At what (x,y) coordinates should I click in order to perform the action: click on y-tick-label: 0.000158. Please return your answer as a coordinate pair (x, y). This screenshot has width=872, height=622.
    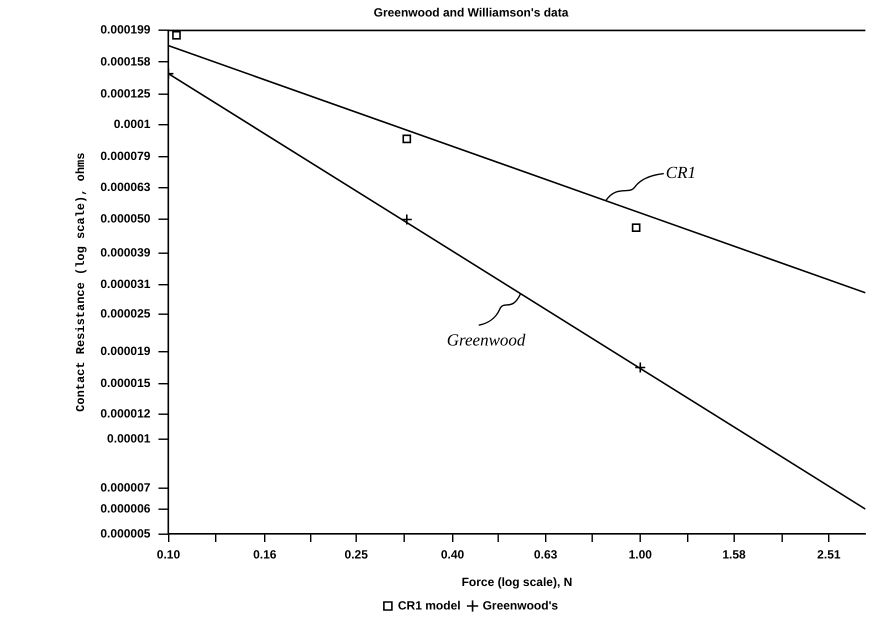
    Looking at the image, I should click on (125, 61).